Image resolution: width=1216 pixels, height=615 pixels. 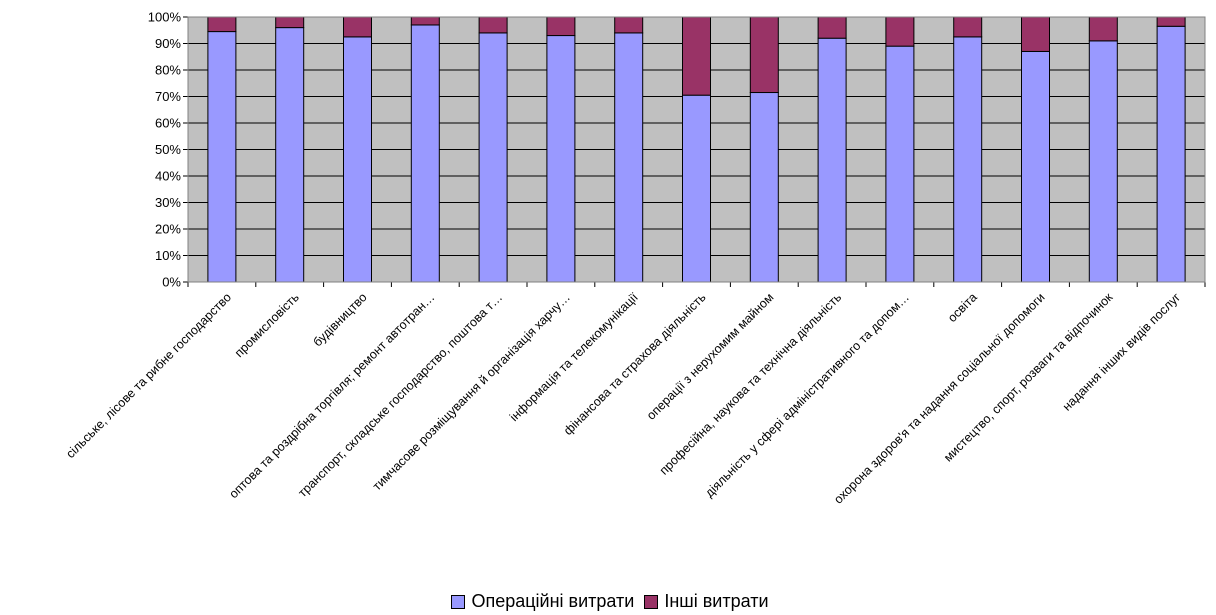 I want to click on category-label-1: сільське, лісове та рибне господарство, so click(x=148, y=375).